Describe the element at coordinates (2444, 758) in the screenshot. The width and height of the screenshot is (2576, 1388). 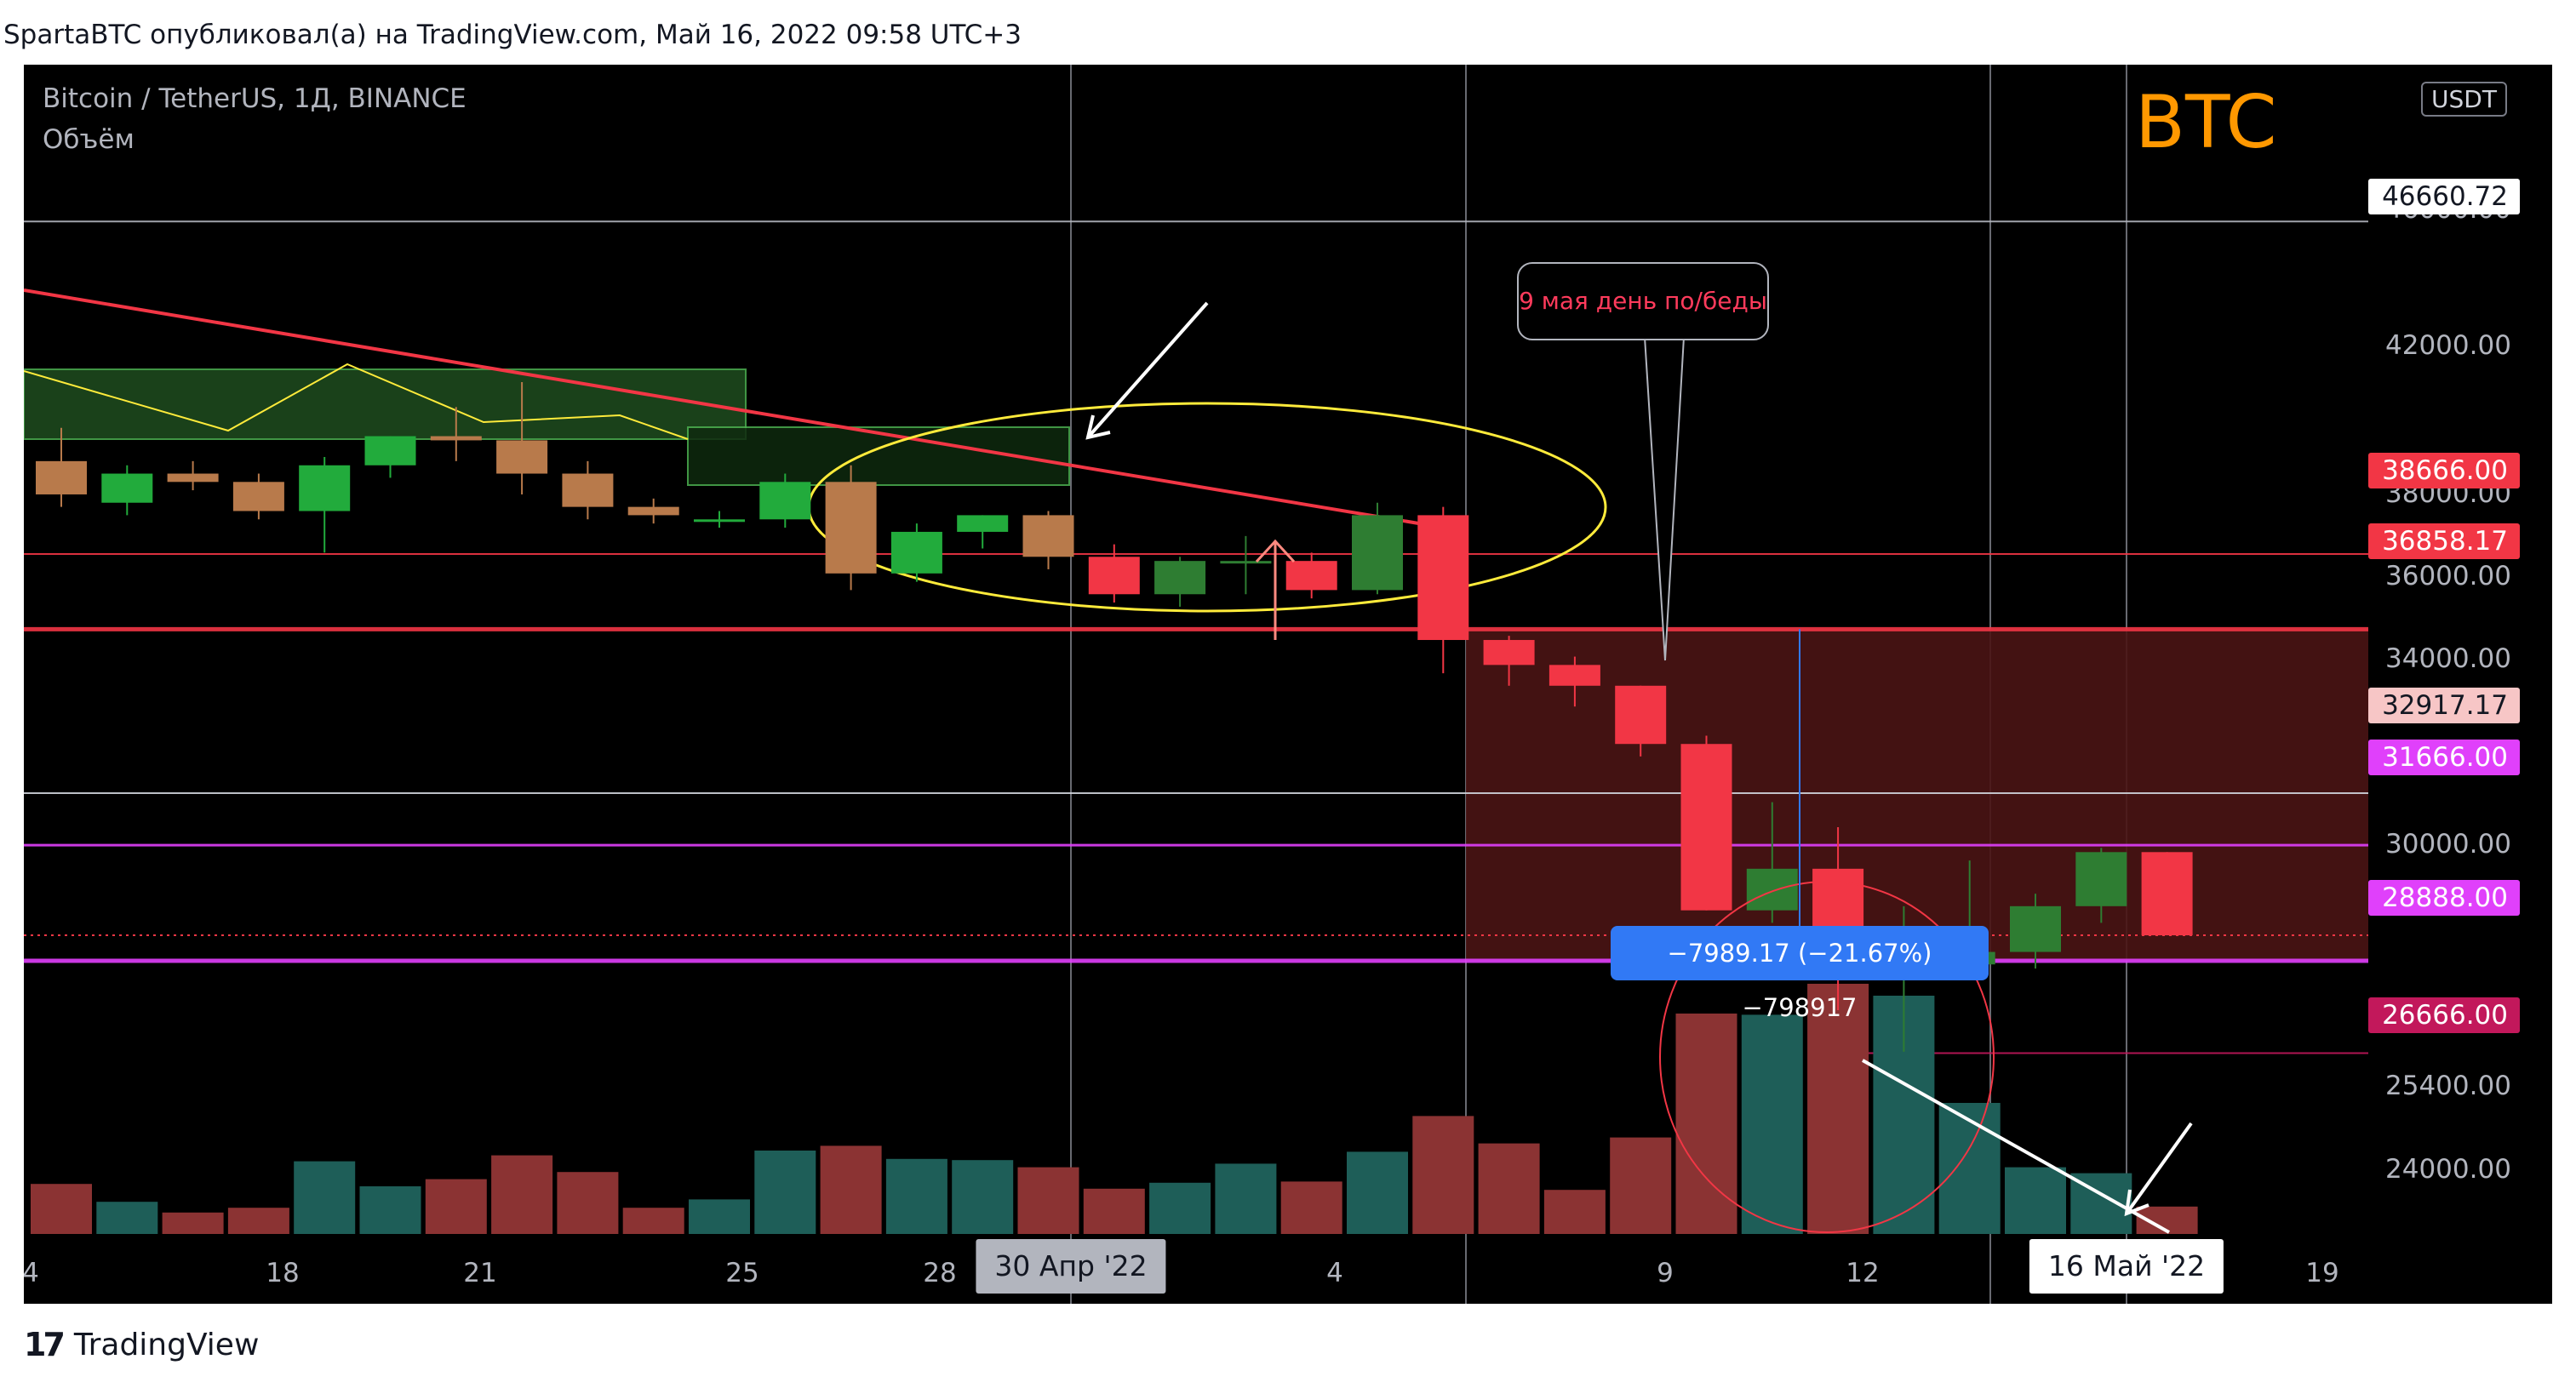
I see `price-badge: 31666.00` at that location.